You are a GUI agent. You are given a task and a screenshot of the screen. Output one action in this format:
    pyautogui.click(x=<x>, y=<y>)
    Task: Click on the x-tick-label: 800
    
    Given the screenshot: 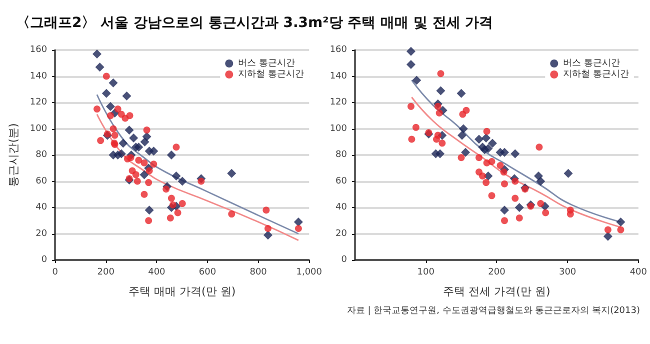 What is the action you would take?
    pyautogui.click(x=259, y=273)
    